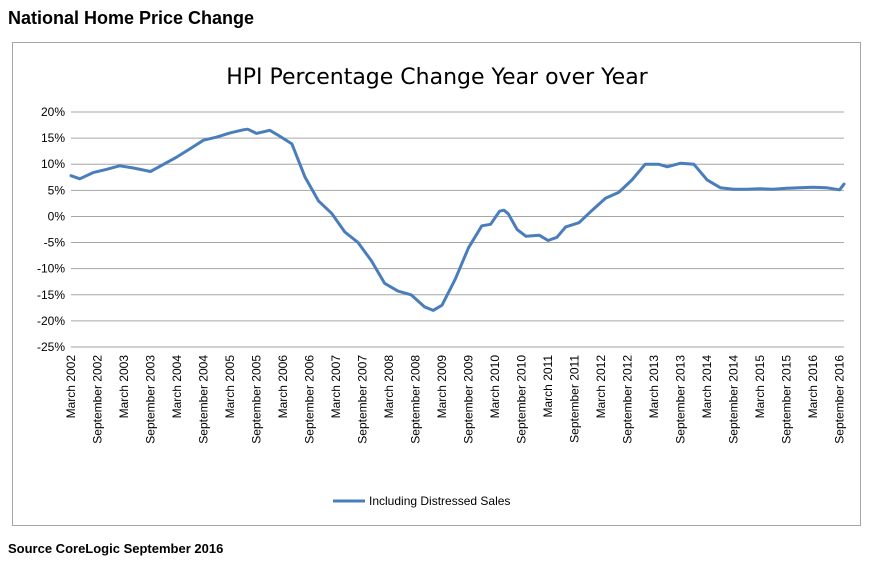 This screenshot has height=564, width=870. I want to click on y-tick-label: 20%, so click(53, 112).